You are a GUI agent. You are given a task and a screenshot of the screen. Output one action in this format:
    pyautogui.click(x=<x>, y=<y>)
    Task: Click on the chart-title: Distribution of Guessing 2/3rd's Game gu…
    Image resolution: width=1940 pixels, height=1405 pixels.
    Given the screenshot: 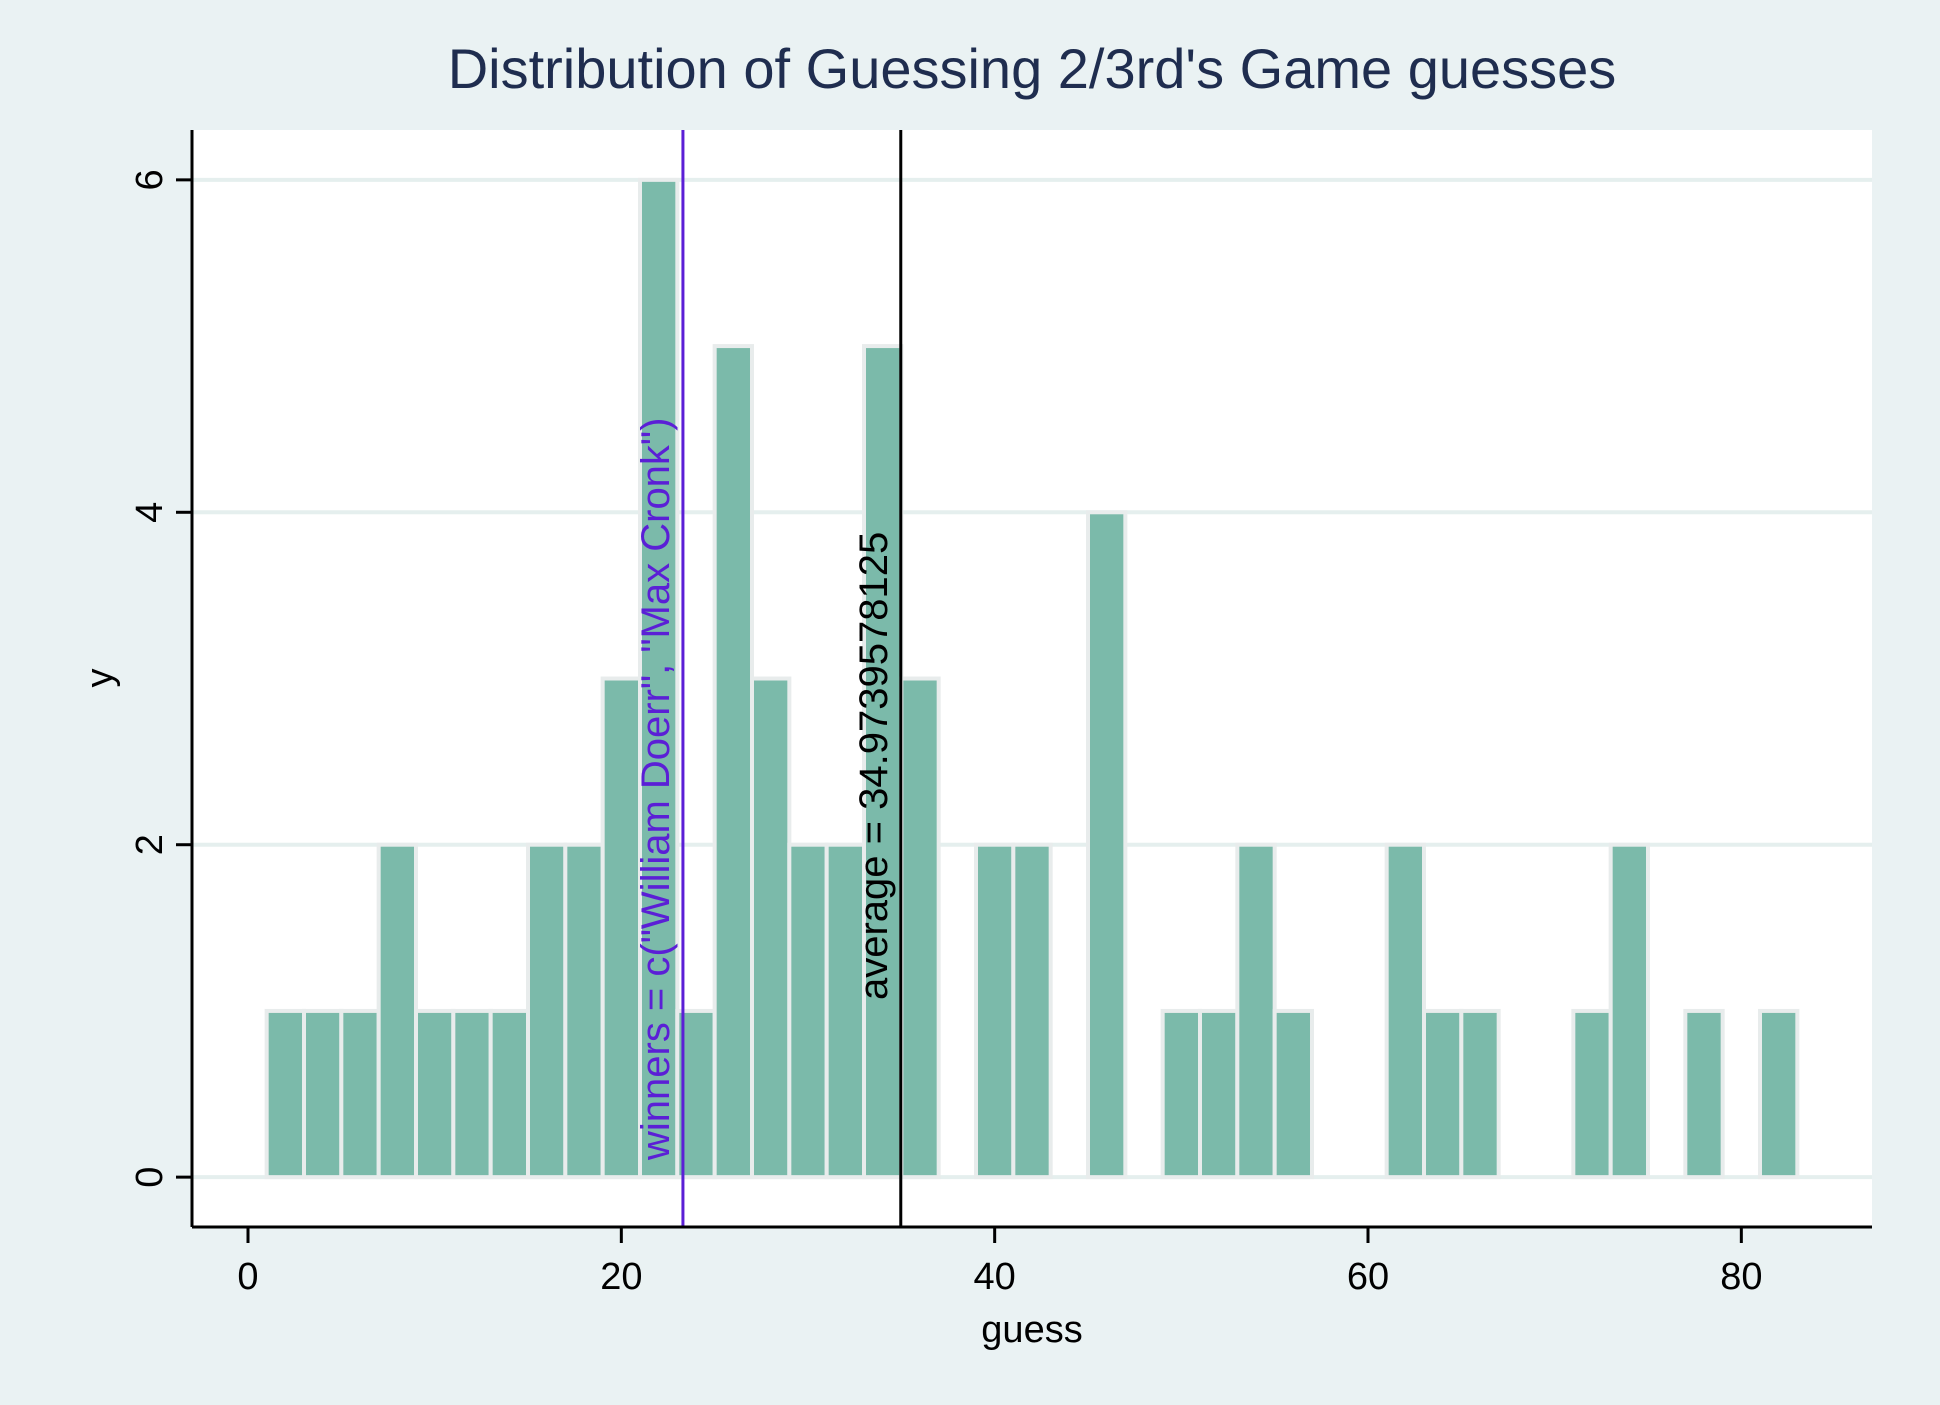 What is the action you would take?
    pyautogui.click(x=1032, y=68)
    